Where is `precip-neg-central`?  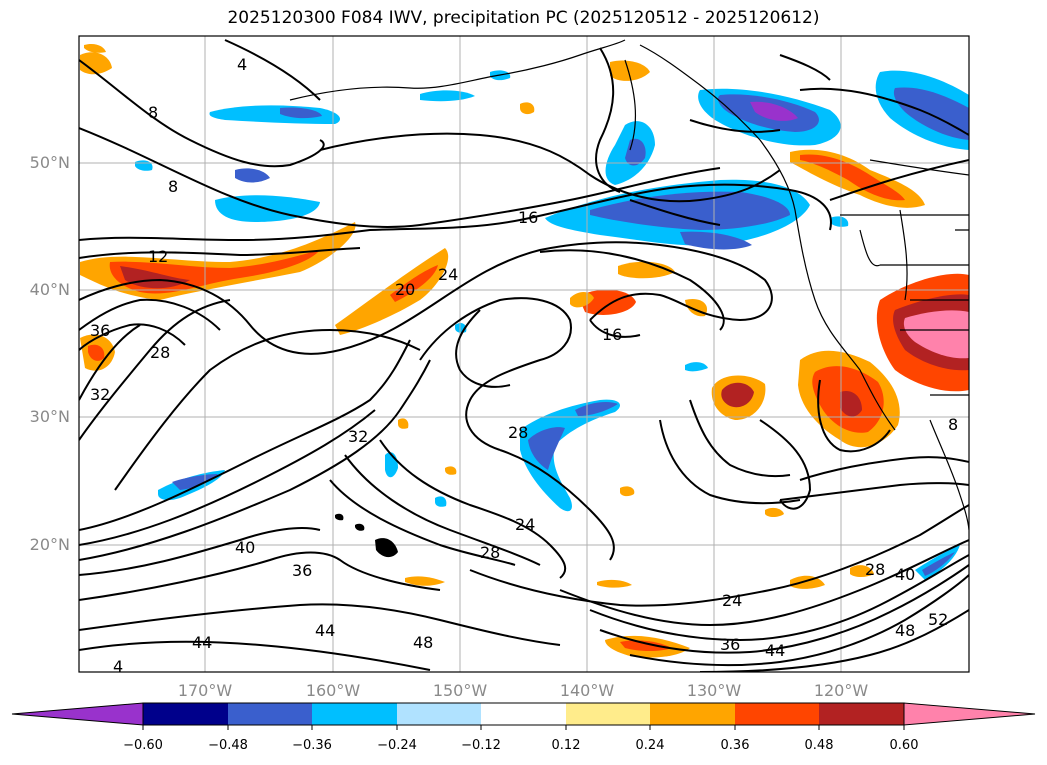 precip-neg-central is located at coordinates (570, 455).